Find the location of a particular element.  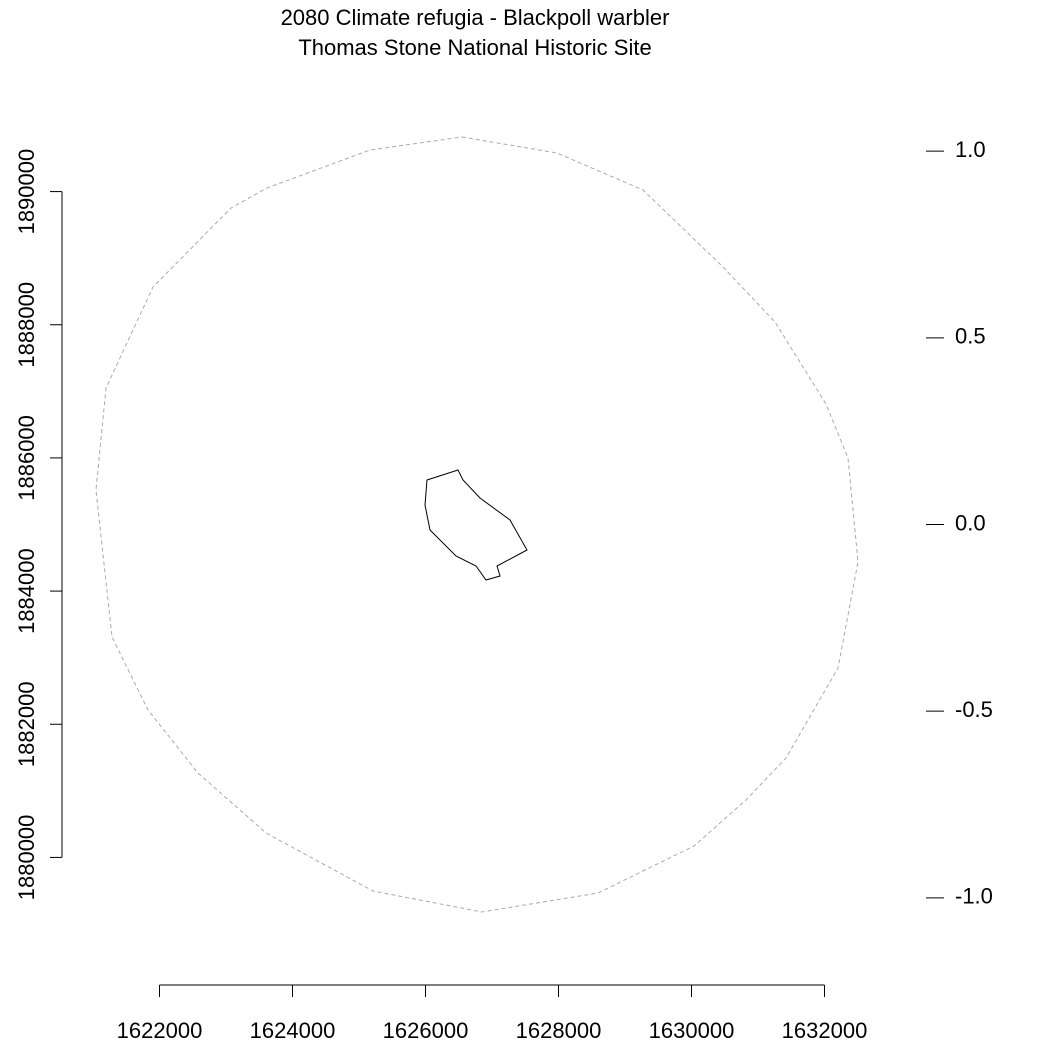

y-tick-label: 1890000 is located at coordinates (26, 192).